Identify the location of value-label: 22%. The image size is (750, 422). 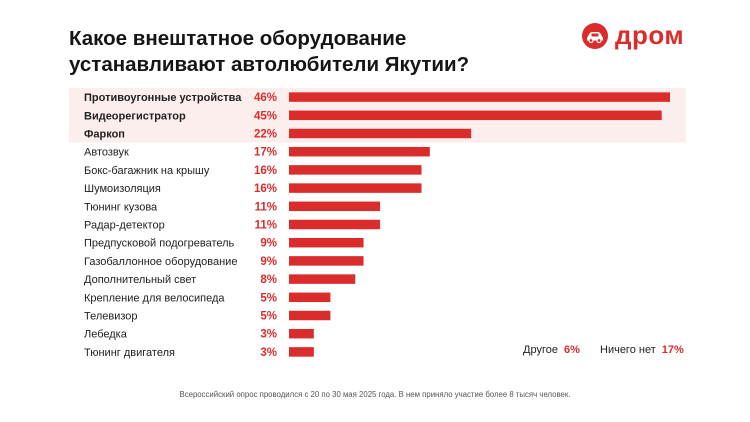
(265, 135).